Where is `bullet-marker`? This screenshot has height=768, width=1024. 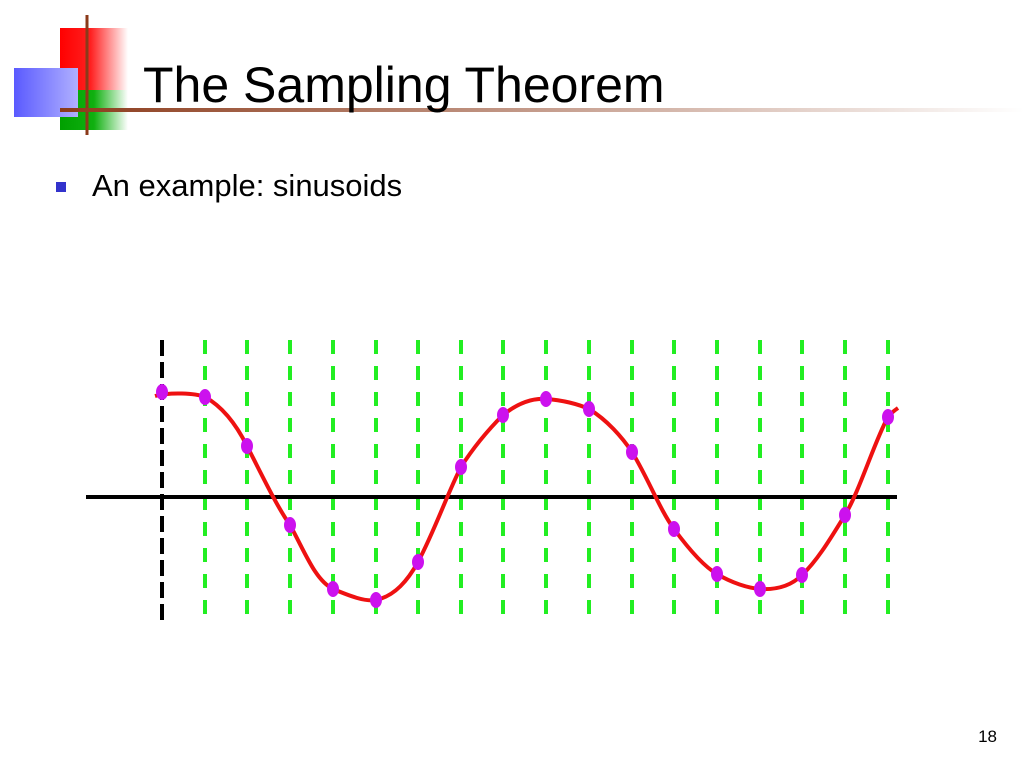
bullet-marker is located at coordinates (61, 187).